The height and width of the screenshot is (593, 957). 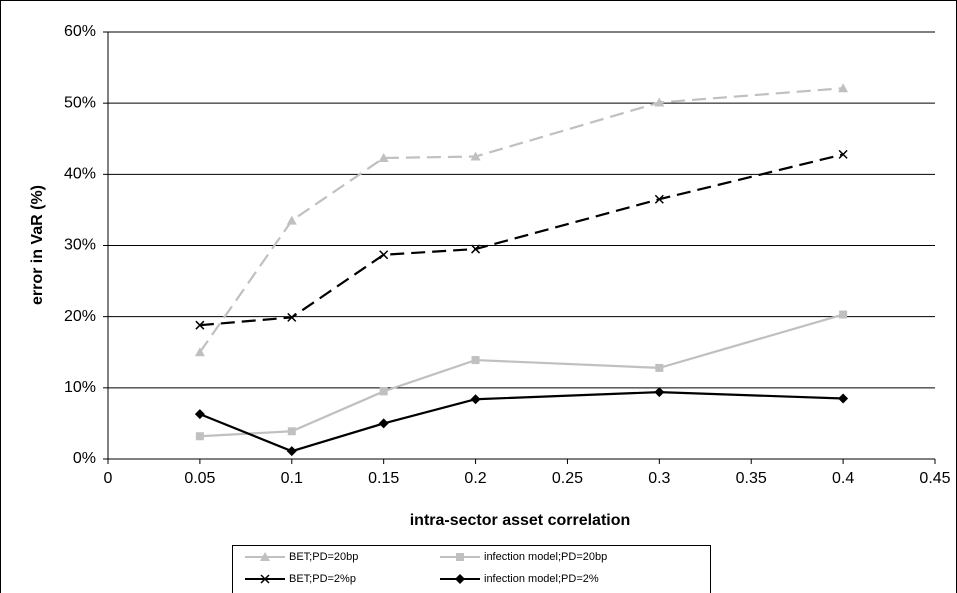 What do you see at coordinates (843, 478) in the screenshot?
I see `x-tick-label: 0.4` at bounding box center [843, 478].